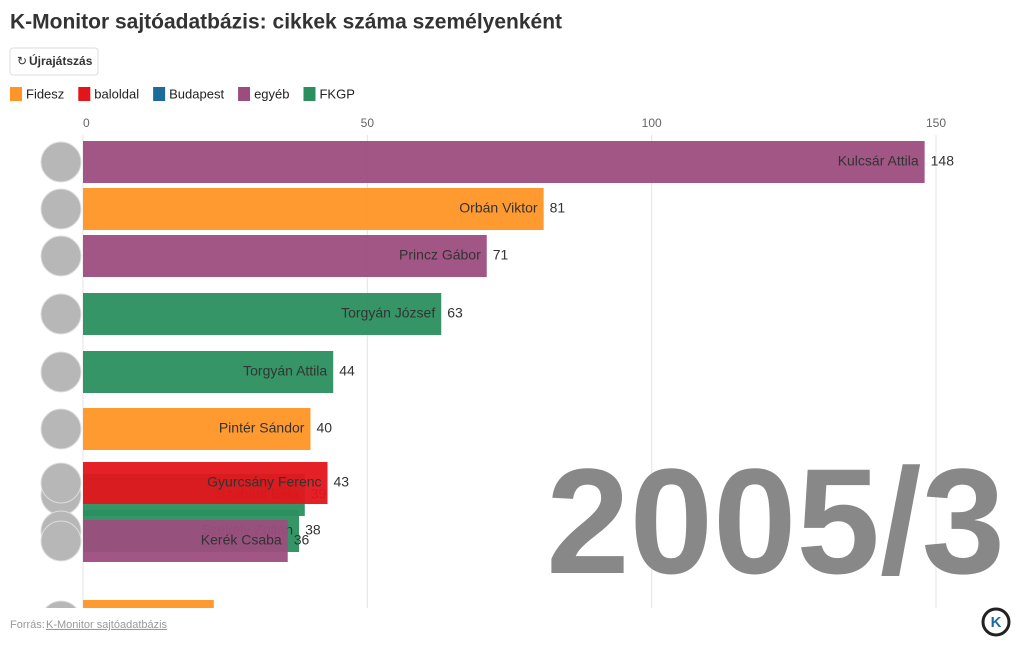 Image resolution: width=1020 pixels, height=650 pixels. I want to click on source-link: K-Monitor sajtóadatbázis, so click(107, 625).